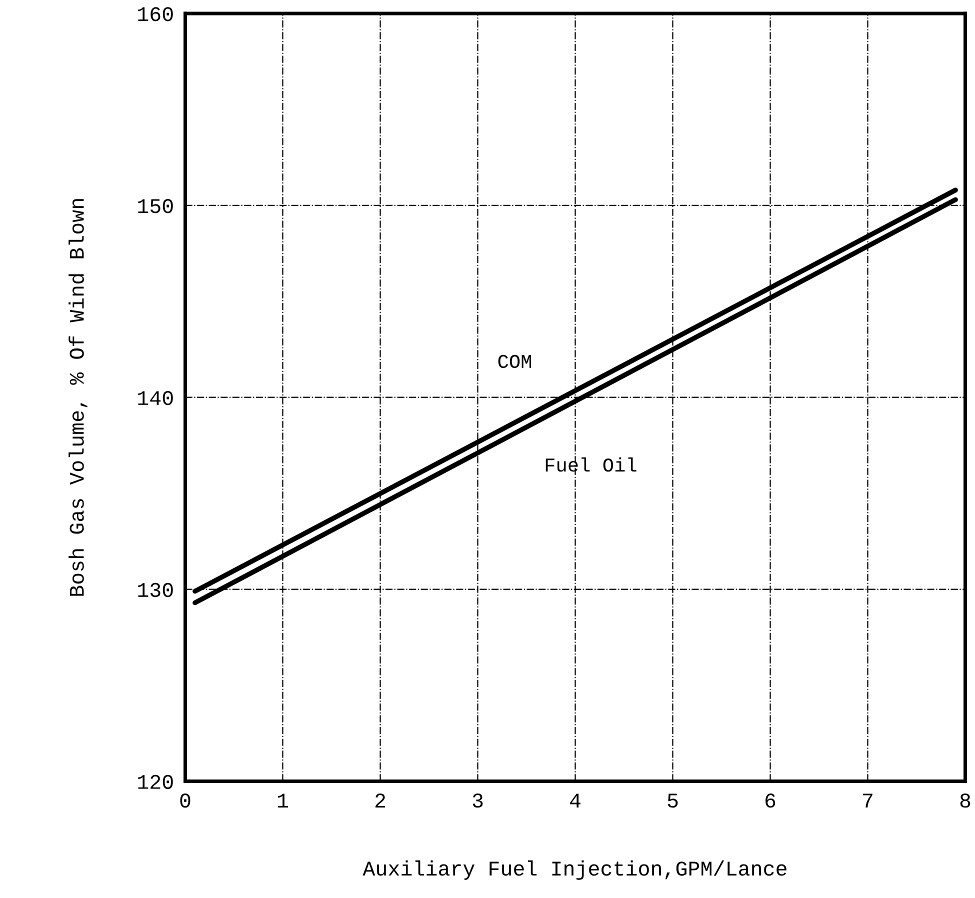  Describe the element at coordinates (185, 801) in the screenshot. I see `x-tick-label: 0` at that location.